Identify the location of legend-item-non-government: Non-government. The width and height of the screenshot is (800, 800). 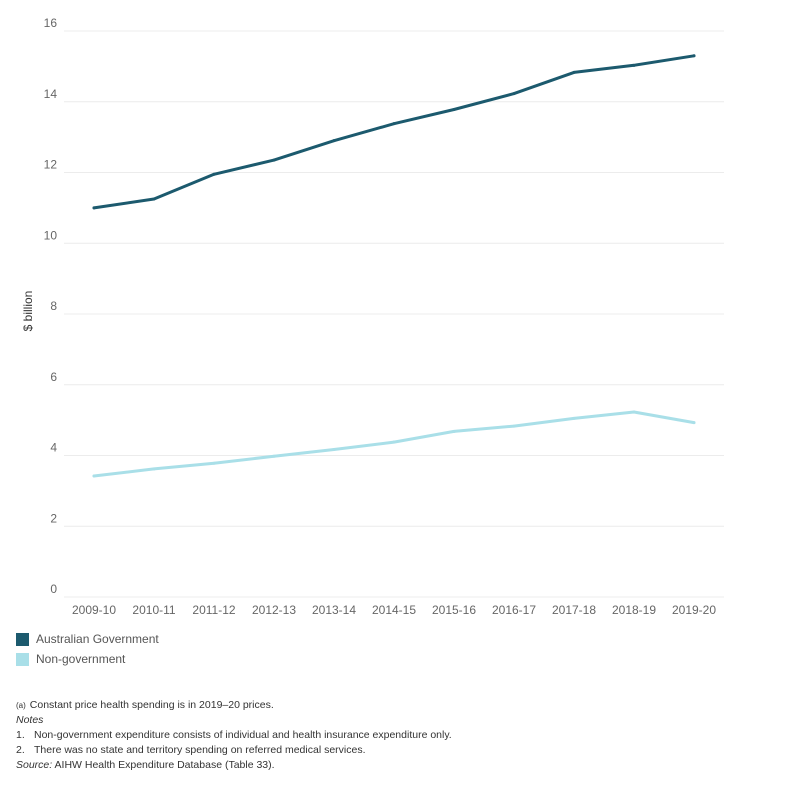
(87, 659).